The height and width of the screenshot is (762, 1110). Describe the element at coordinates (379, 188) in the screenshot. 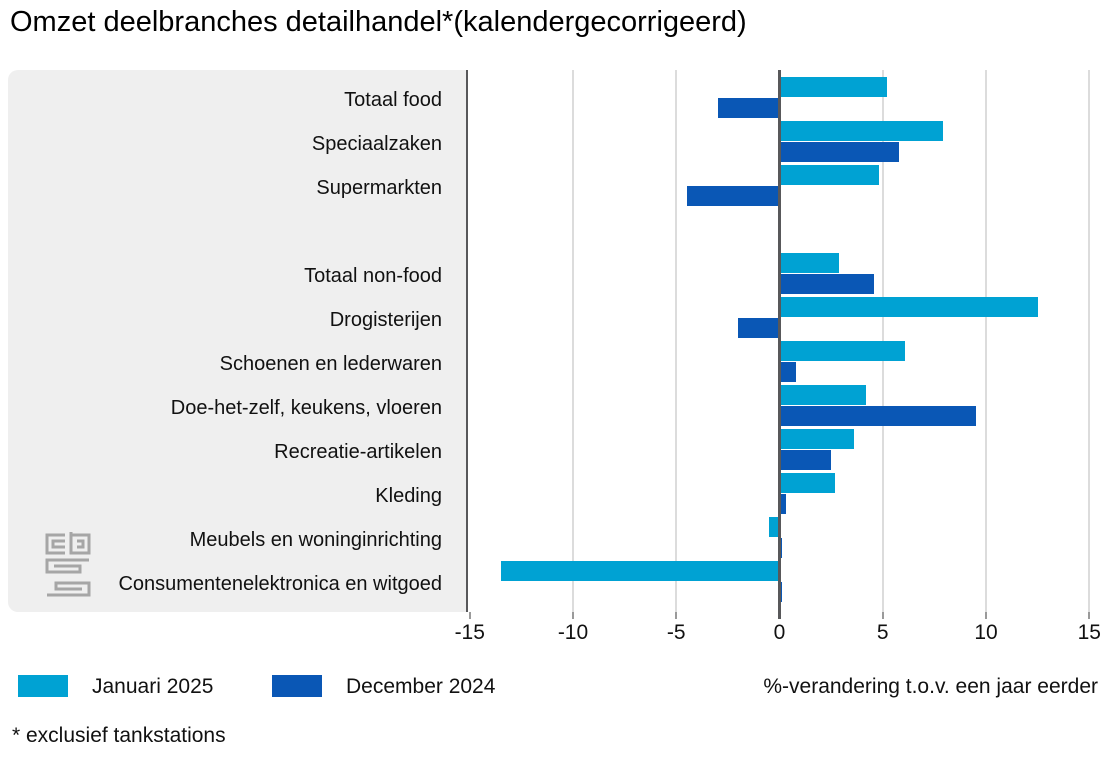

I see `category-label: Supermarkten` at that location.